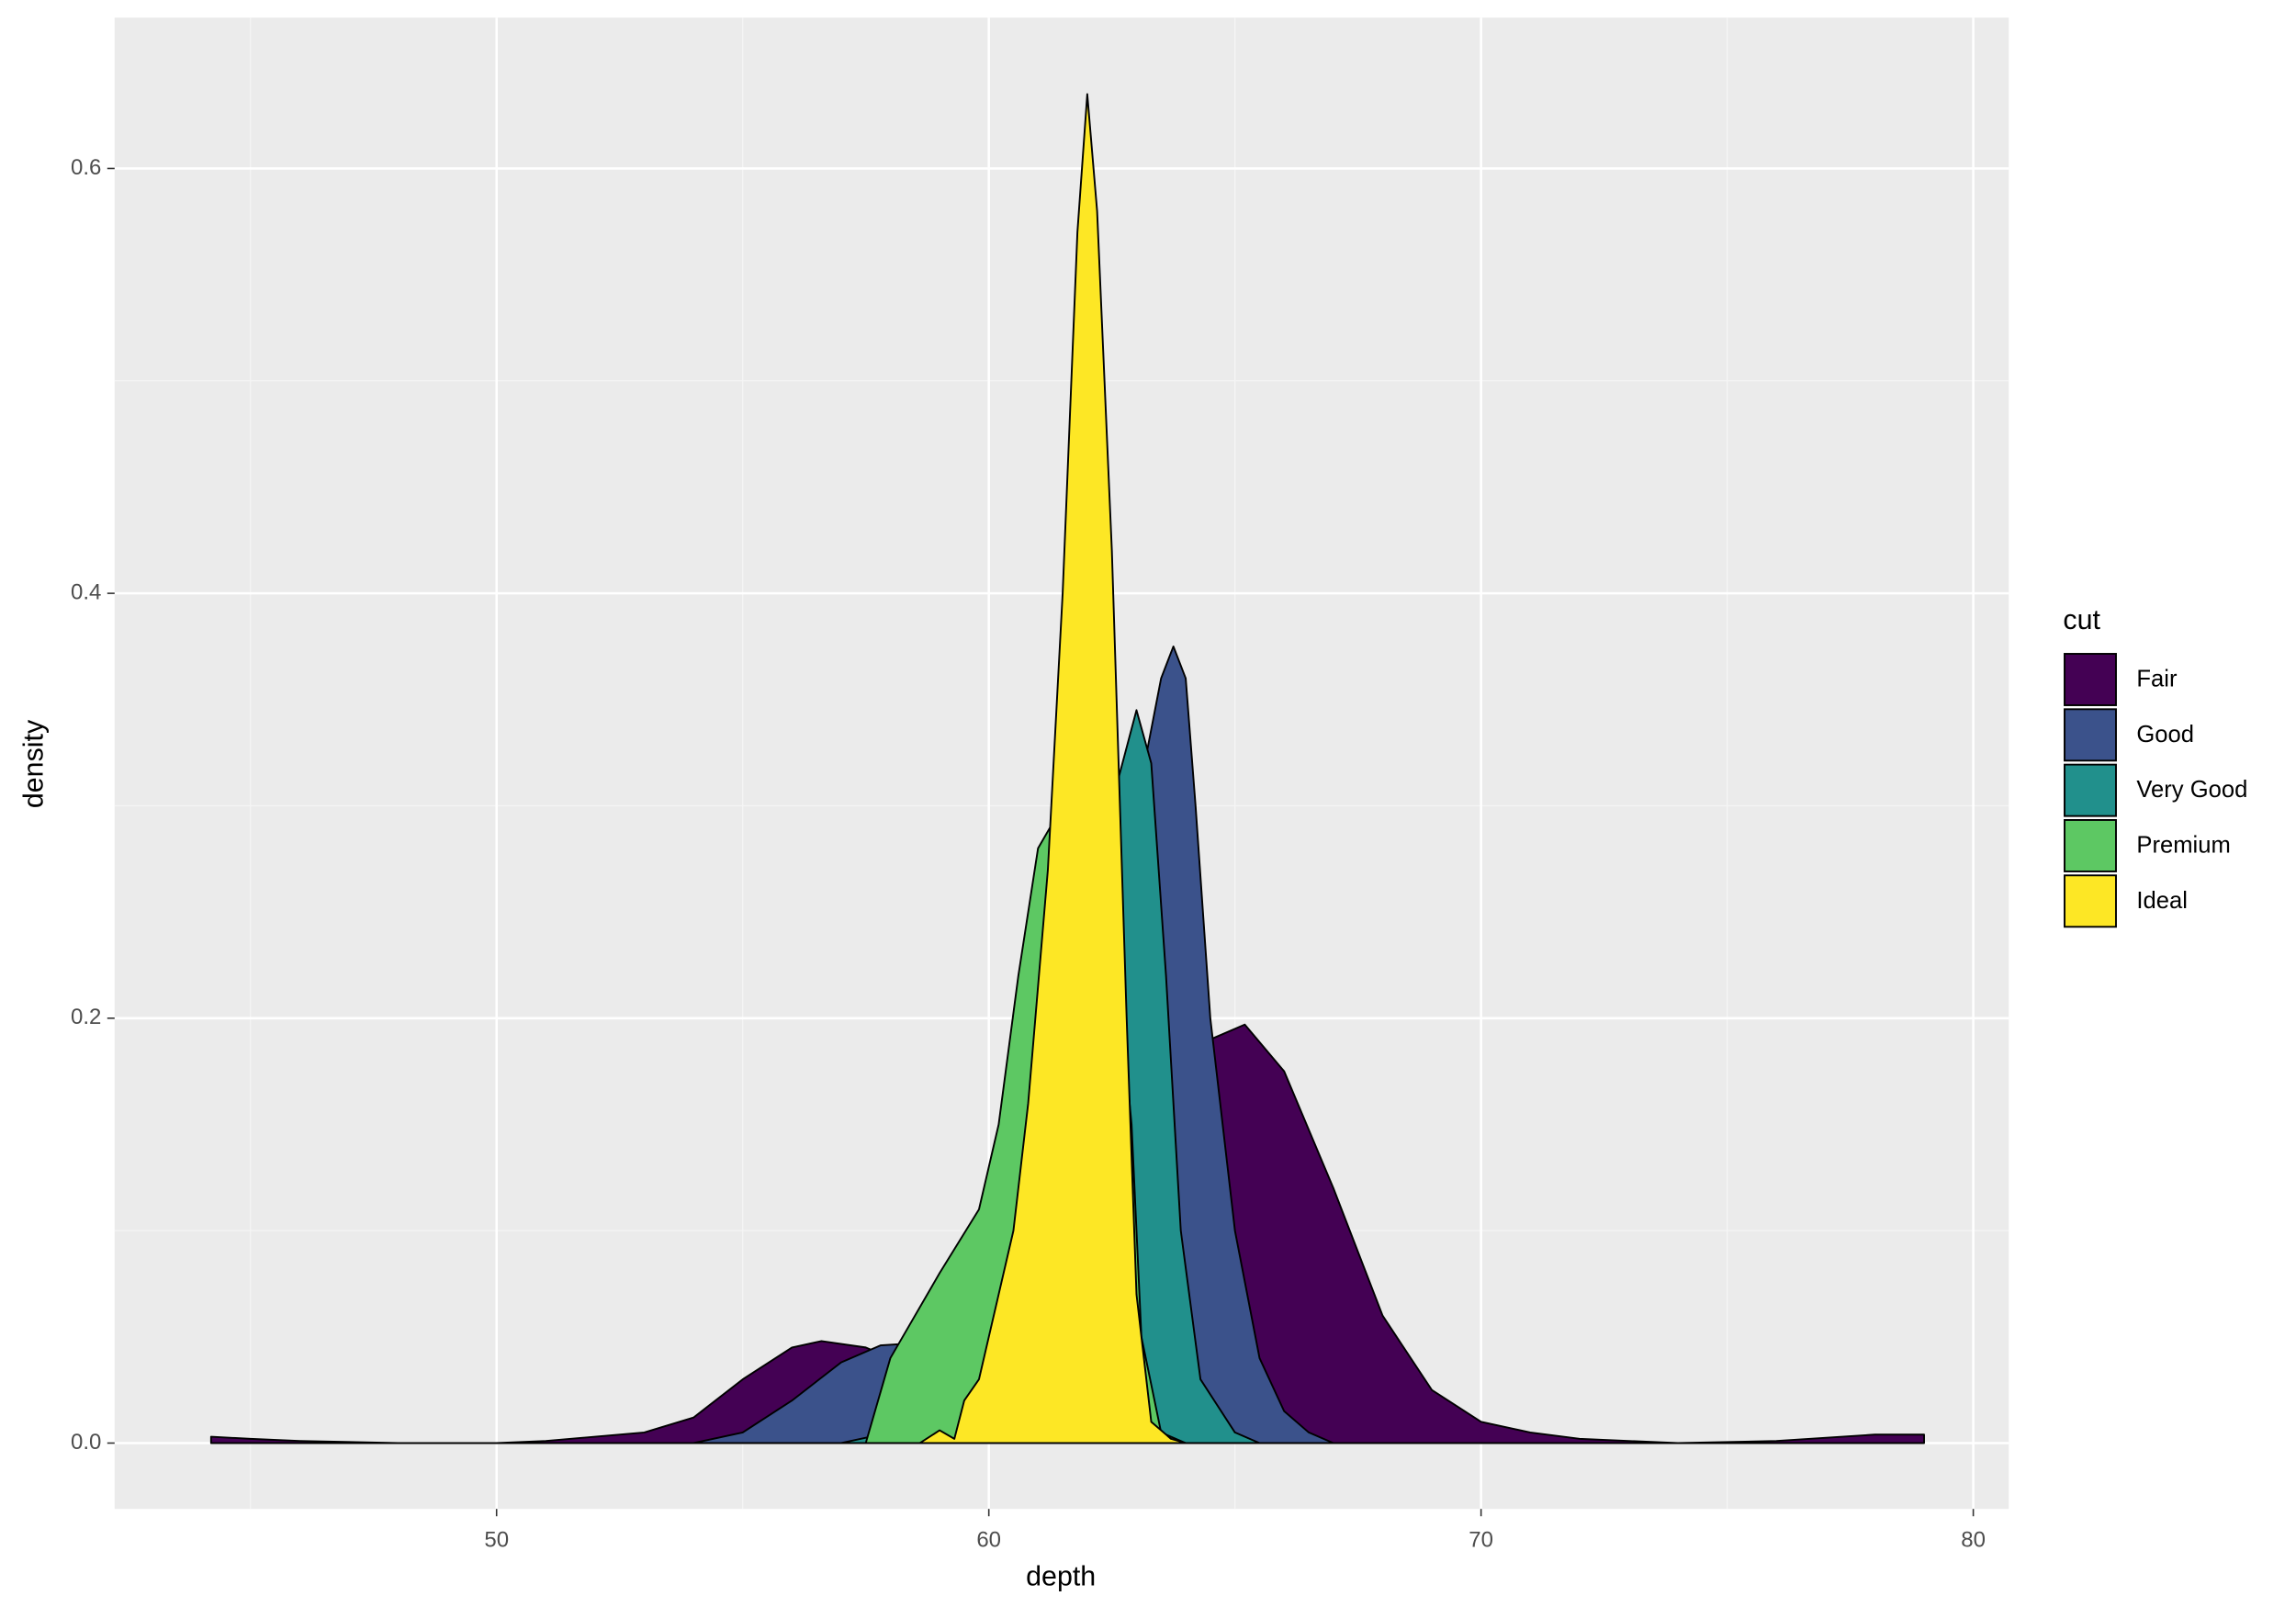 This screenshot has height=1607, width=2296. What do you see at coordinates (2081, 619) in the screenshot?
I see `legend-title: cut` at bounding box center [2081, 619].